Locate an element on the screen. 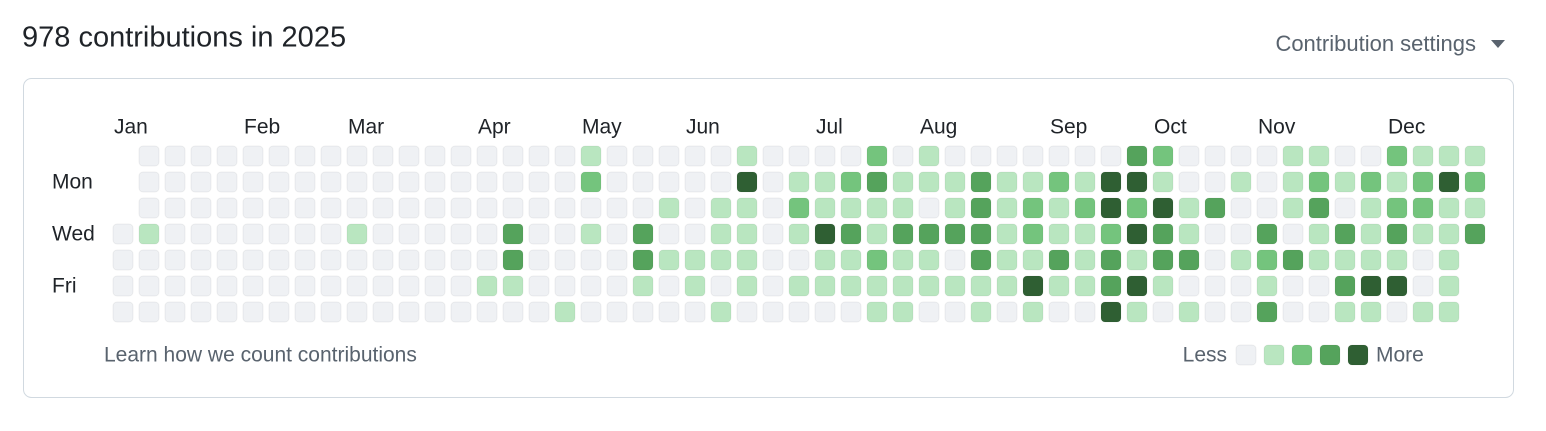  legend-cell is located at coordinates (1330, 355).